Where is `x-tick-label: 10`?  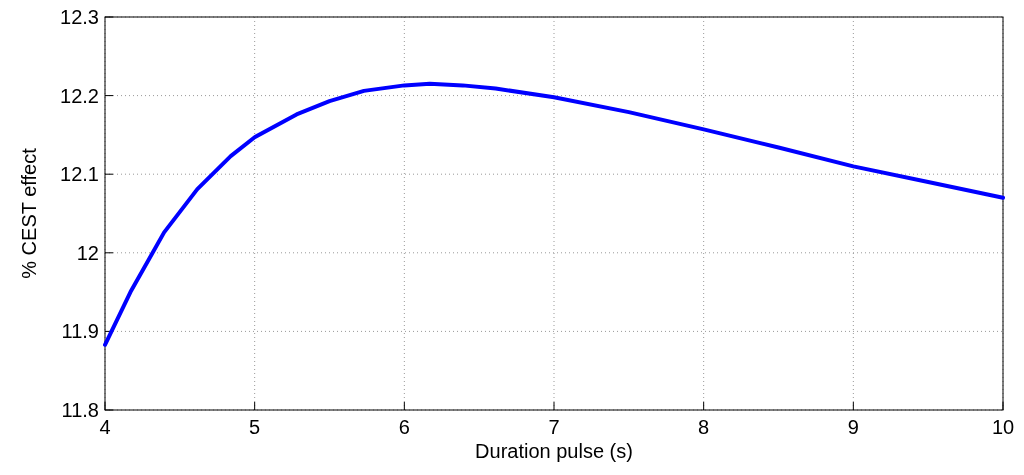
x-tick-label: 10 is located at coordinates (1003, 427).